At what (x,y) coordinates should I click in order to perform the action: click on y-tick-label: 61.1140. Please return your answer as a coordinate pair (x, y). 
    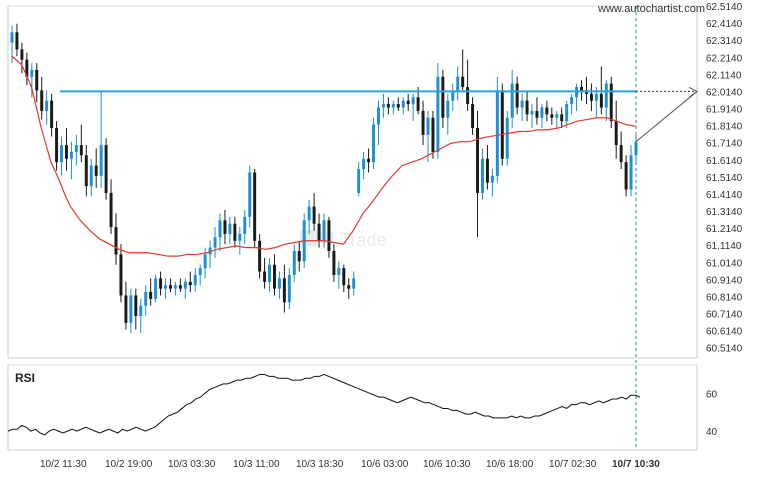
    Looking at the image, I should click on (724, 246).